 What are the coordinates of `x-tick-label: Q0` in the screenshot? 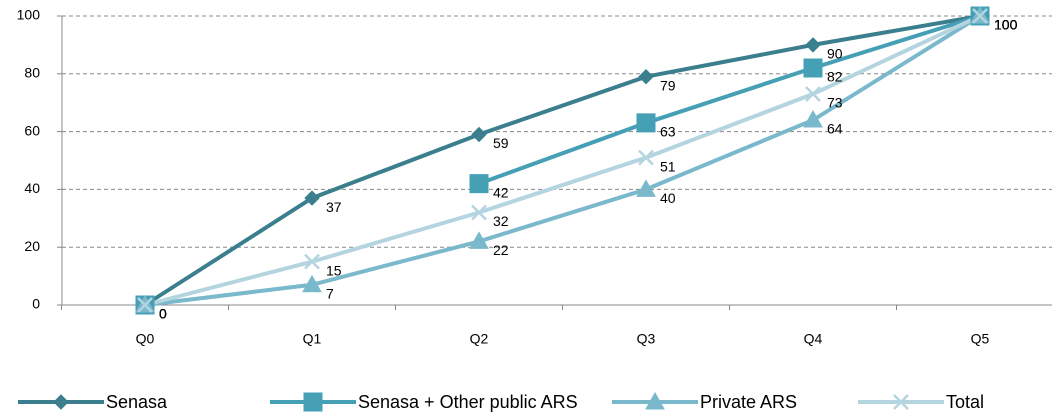 It's located at (145, 339).